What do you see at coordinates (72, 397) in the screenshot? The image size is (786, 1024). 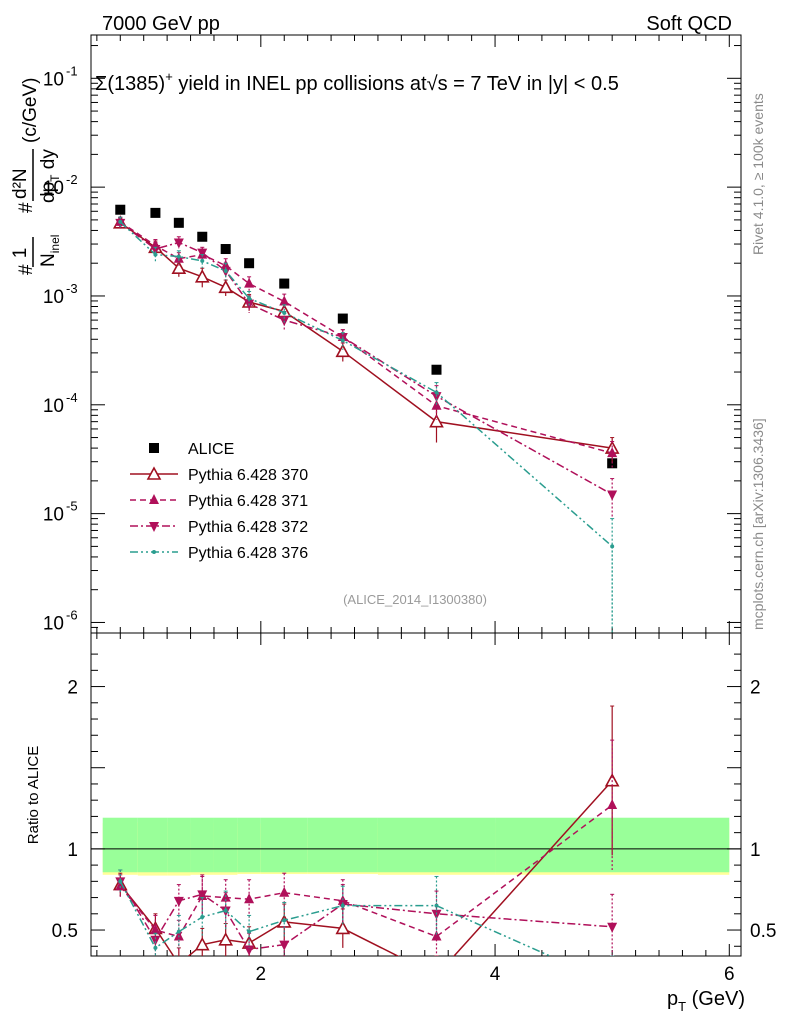 I see `y-tick-label-exponent: -4` at bounding box center [72, 397].